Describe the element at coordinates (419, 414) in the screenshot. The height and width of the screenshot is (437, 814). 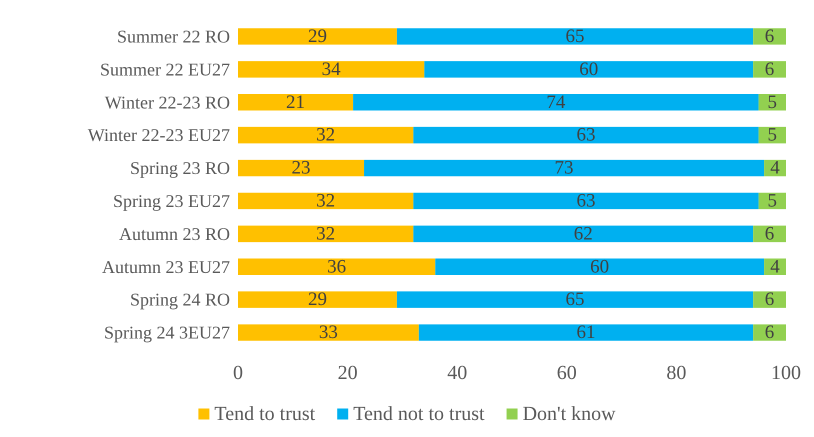
I see `legend-label: Tend not to trust` at that location.